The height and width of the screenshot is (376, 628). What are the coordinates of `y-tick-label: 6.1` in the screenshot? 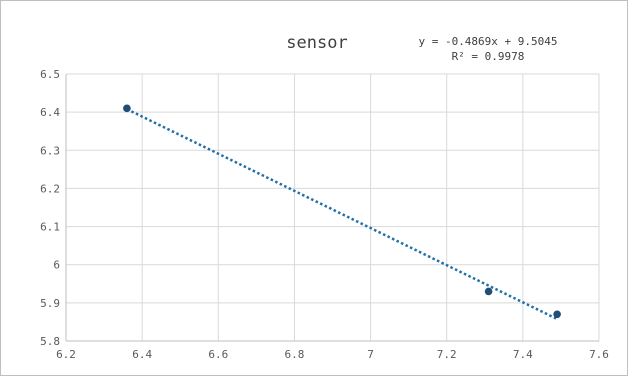 It's located at (50, 227).